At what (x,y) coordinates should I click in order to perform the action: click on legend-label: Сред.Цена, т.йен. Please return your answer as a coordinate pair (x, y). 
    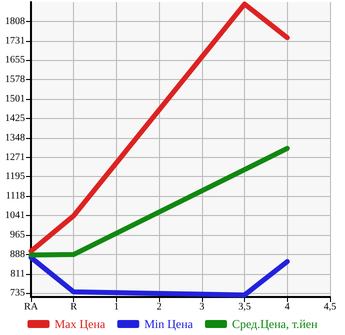
    Looking at the image, I should click on (275, 324).